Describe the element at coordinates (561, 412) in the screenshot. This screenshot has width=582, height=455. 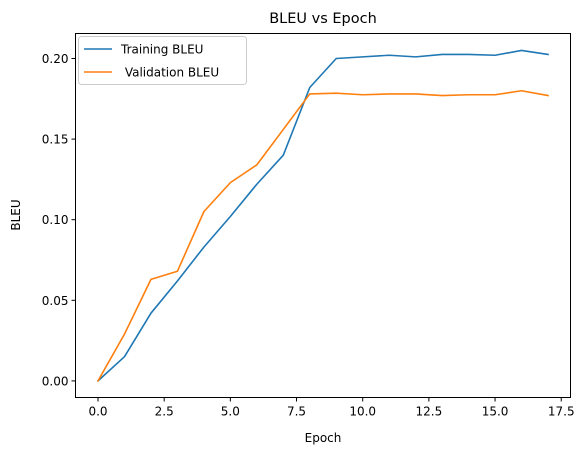
I see `x-tick-label: 17.5` at that location.